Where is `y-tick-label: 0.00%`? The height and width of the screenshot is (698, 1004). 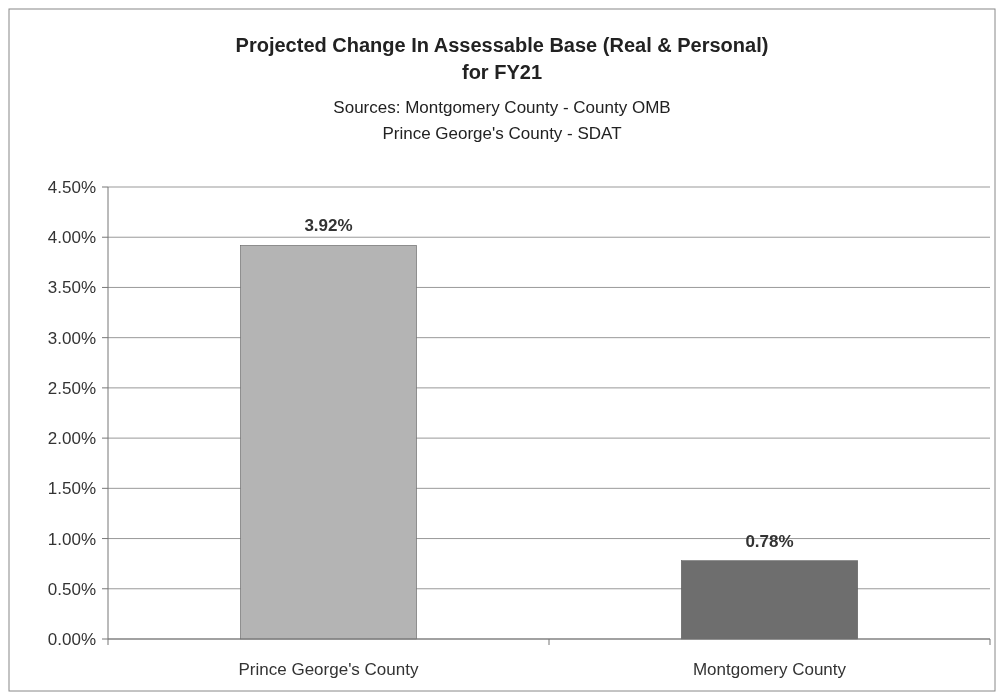
y-tick-label: 0.00% is located at coordinates (71, 639).